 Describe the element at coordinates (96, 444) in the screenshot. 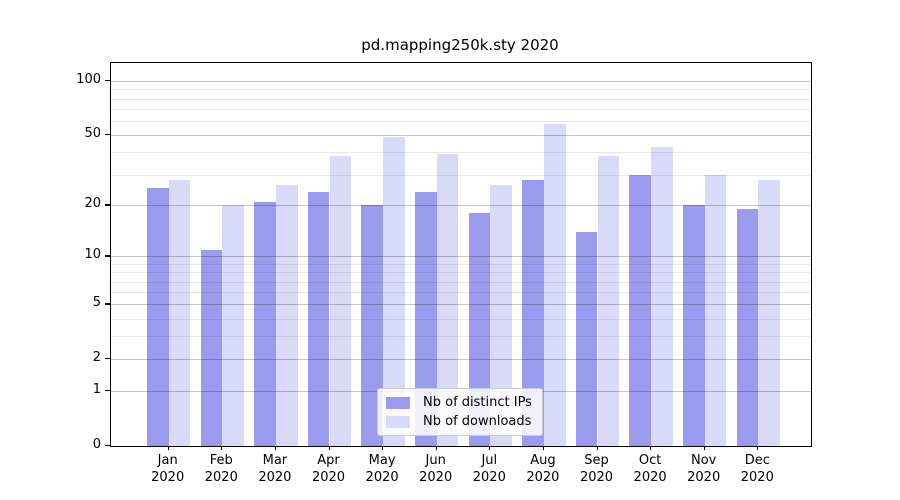

I see `y-tick-label: 0` at that location.